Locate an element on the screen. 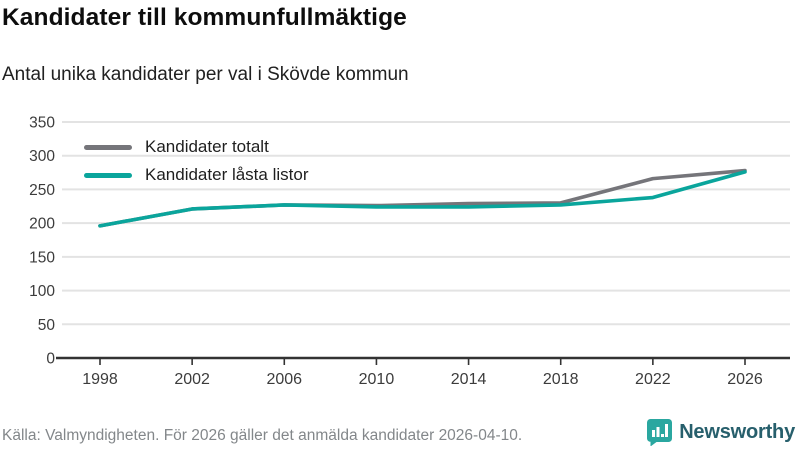  legend-item-locked-lists: Kandidater låsta listor is located at coordinates (196, 175).